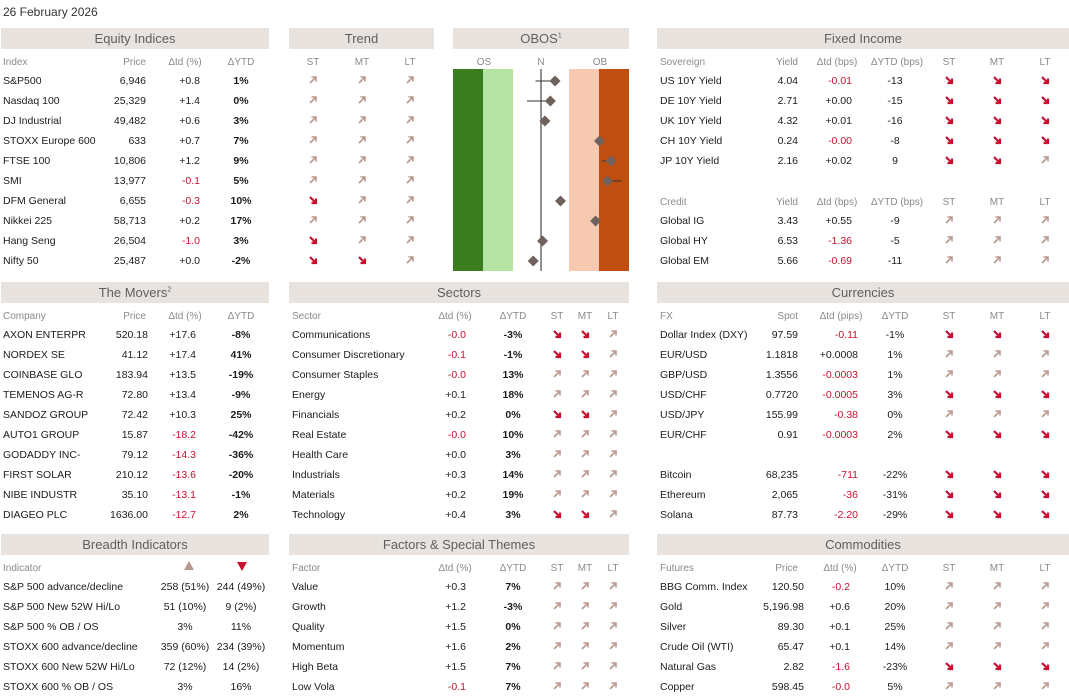  What do you see at coordinates (897, 202) in the screenshot?
I see `fixed-col-3: ΔYTD (bps)` at bounding box center [897, 202].